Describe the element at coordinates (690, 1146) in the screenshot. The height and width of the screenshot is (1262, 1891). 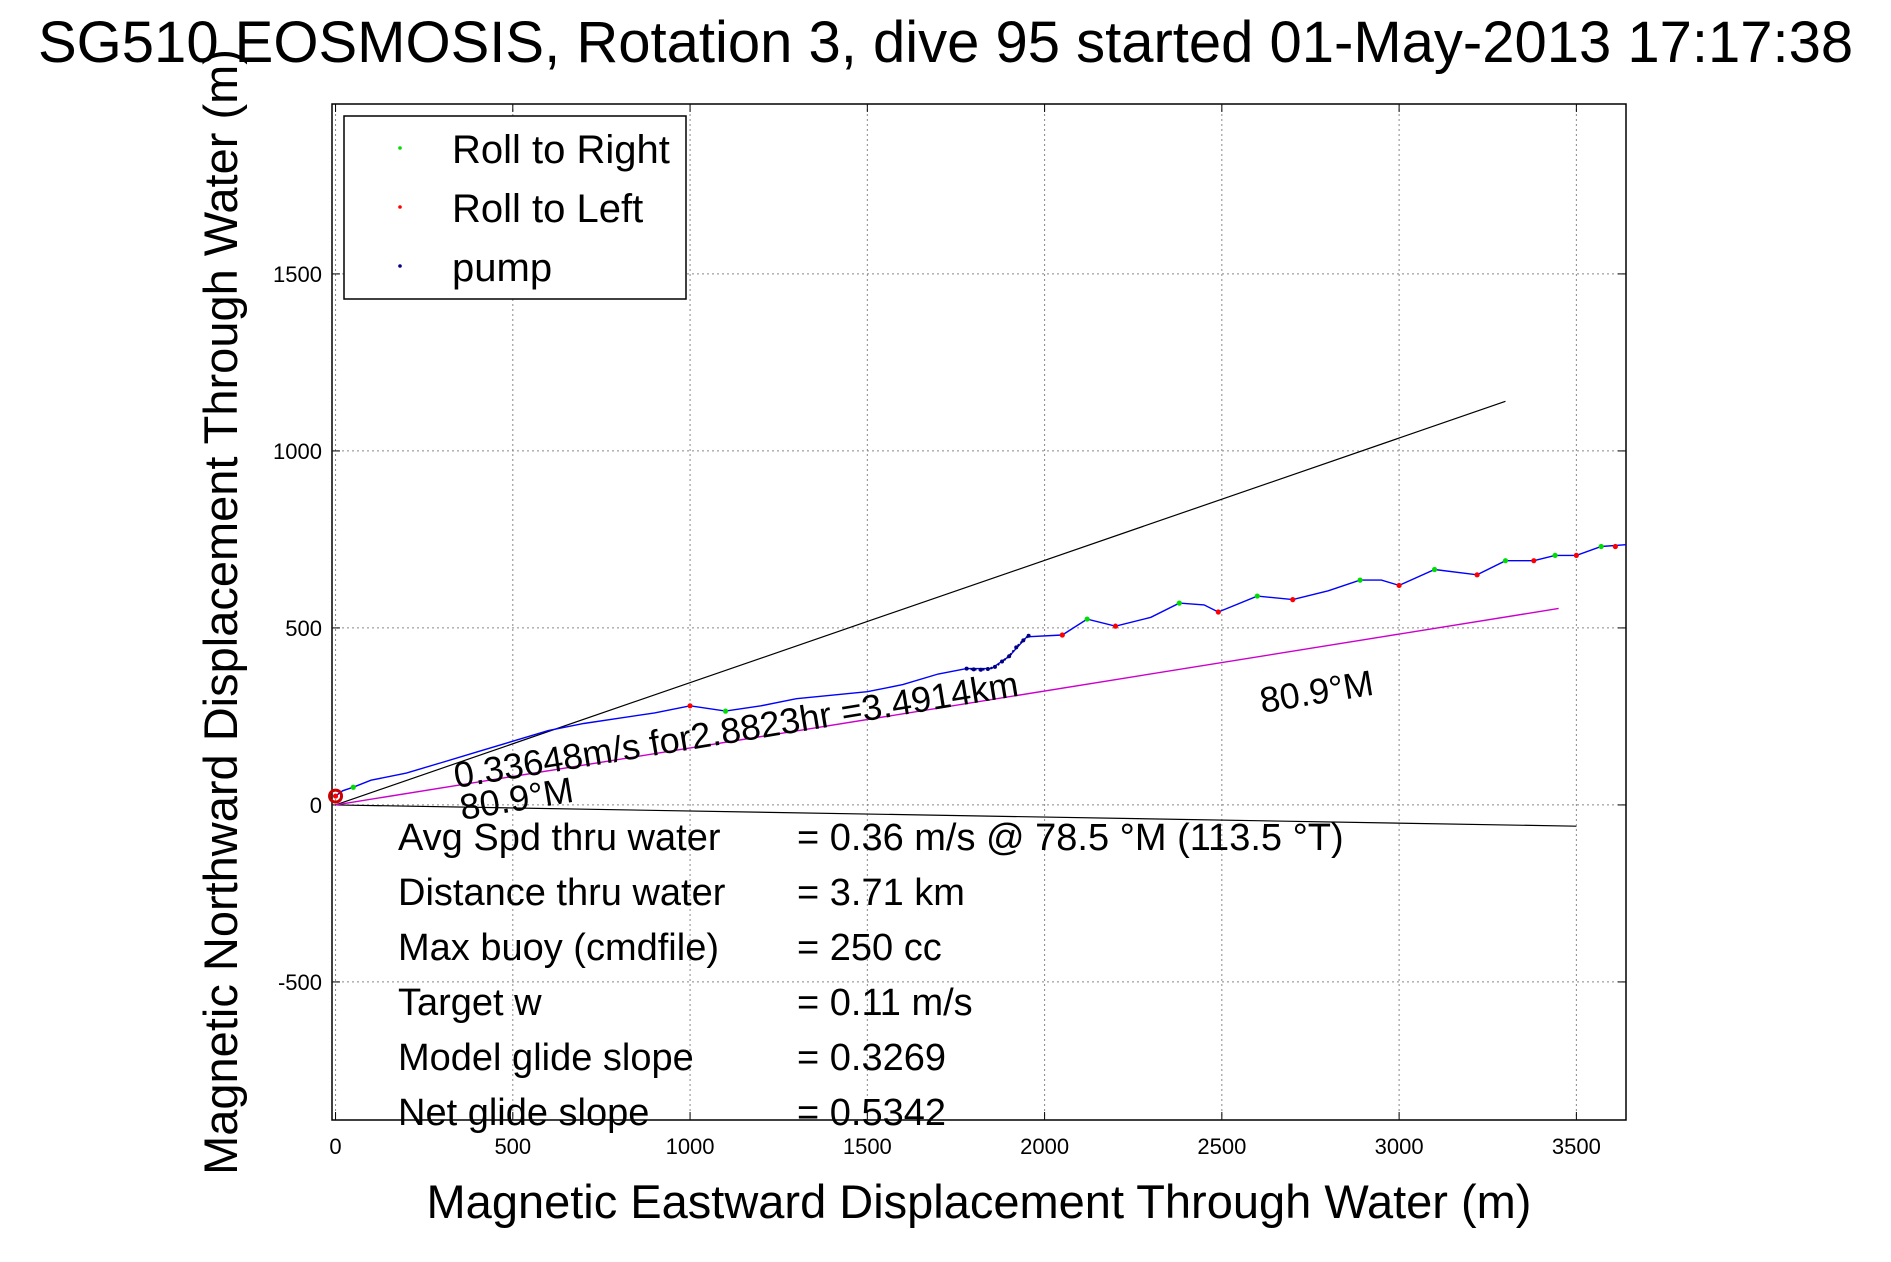
I see `x-tick-label: 1000` at that location.